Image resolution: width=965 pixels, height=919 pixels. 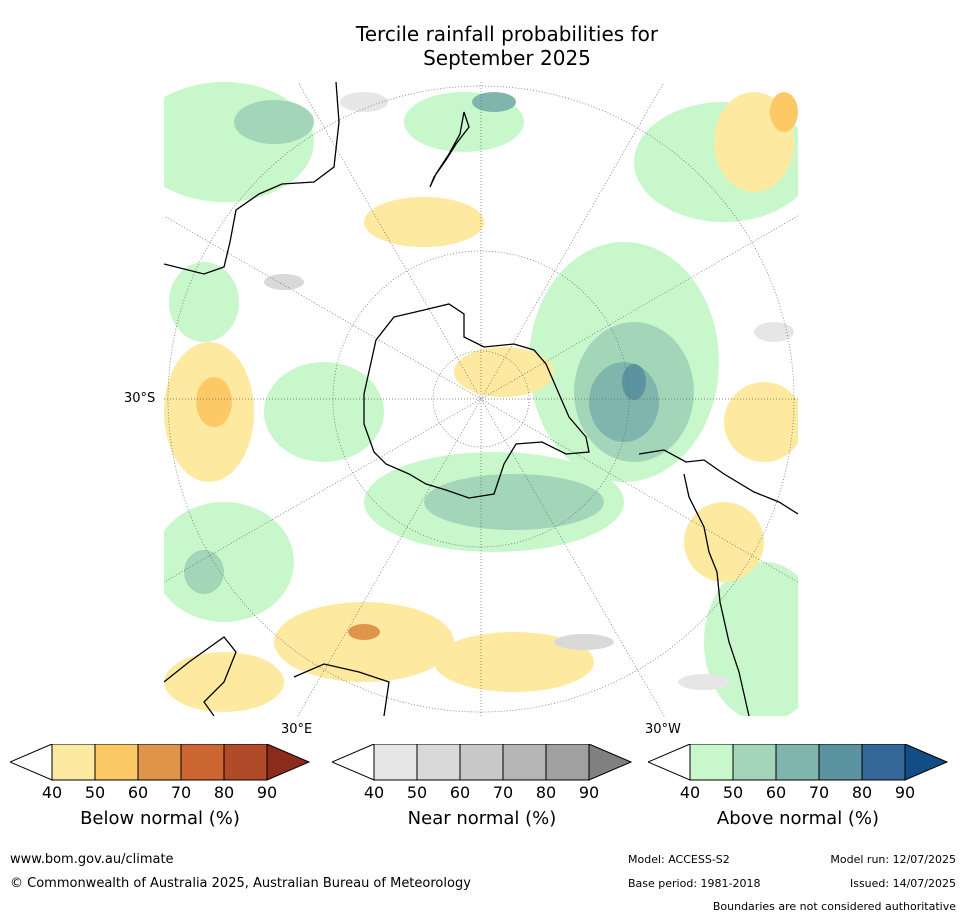 I want to click on website-link: www.bom.gov.au/climate, so click(x=92, y=859).